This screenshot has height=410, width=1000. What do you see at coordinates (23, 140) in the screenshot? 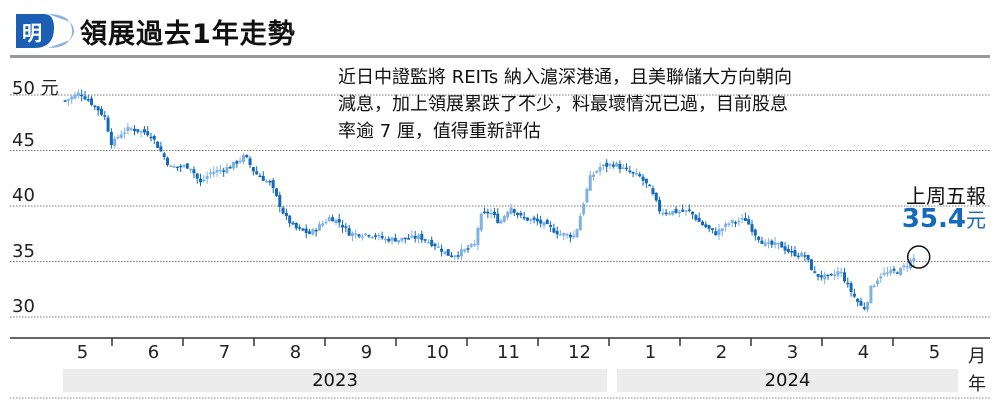
I see `y-tick-label: 45` at bounding box center [23, 140].